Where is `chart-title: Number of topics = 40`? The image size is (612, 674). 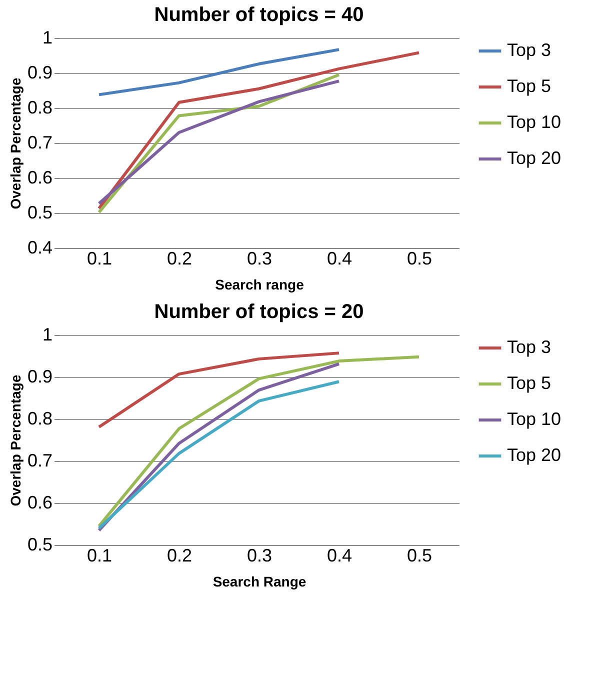 chart-title: Number of topics = 40 is located at coordinates (259, 15).